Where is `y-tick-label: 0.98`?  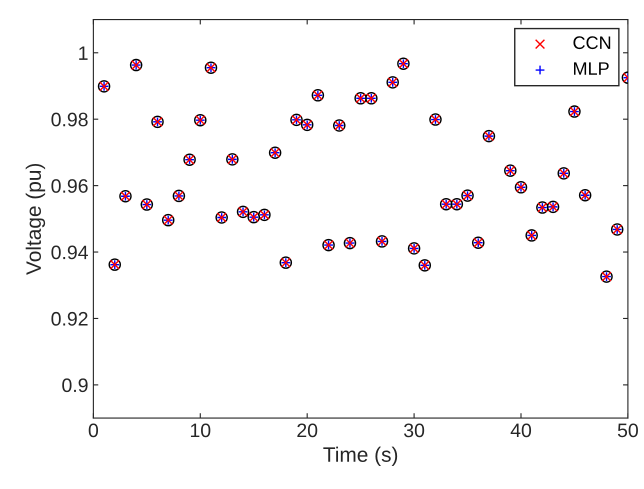 y-tick-label: 0.98 is located at coordinates (69, 119).